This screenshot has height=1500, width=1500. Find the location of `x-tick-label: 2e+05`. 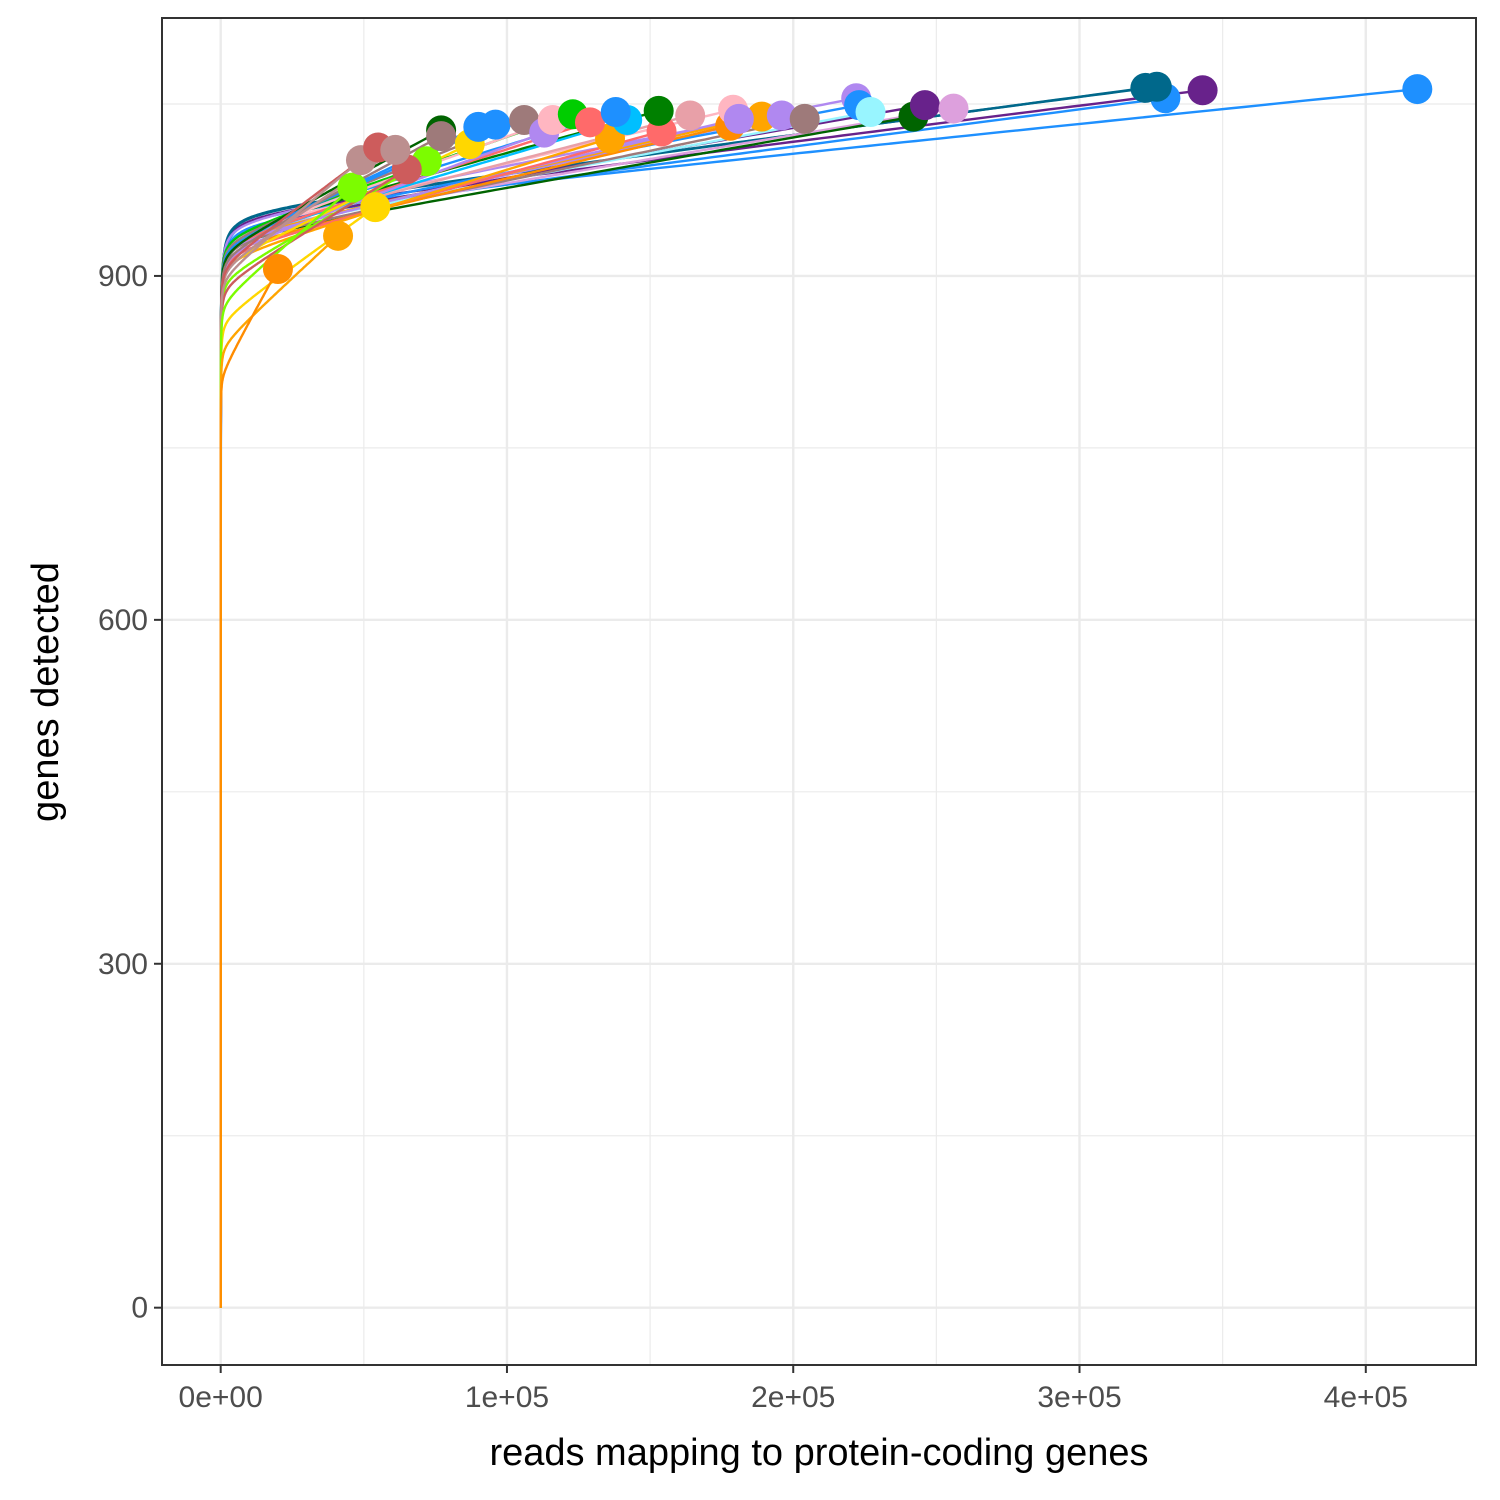

x-tick-label: 2e+05 is located at coordinates (793, 1397).